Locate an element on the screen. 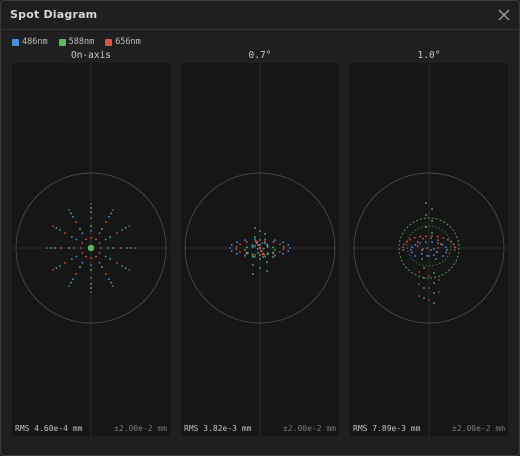  rms-value: RMS 4.60e-4 mm is located at coordinates (49, 428).